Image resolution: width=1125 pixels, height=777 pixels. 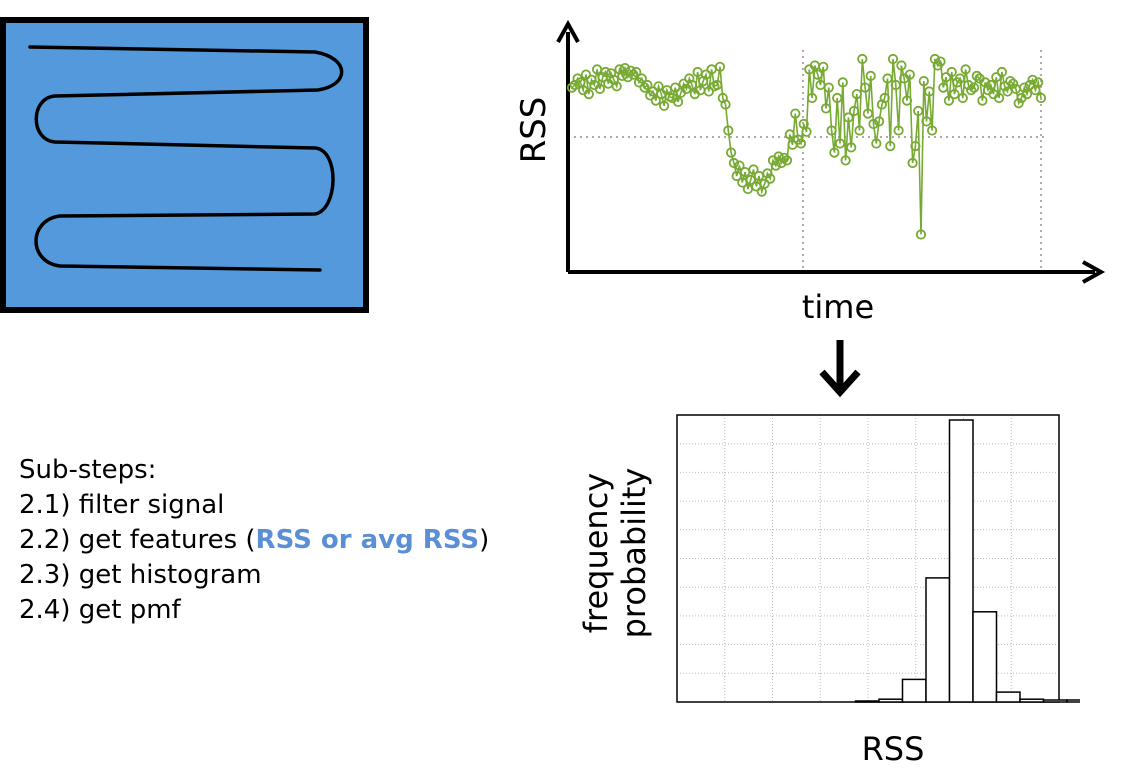 I want to click on walking-path, so click(x=186, y=158).